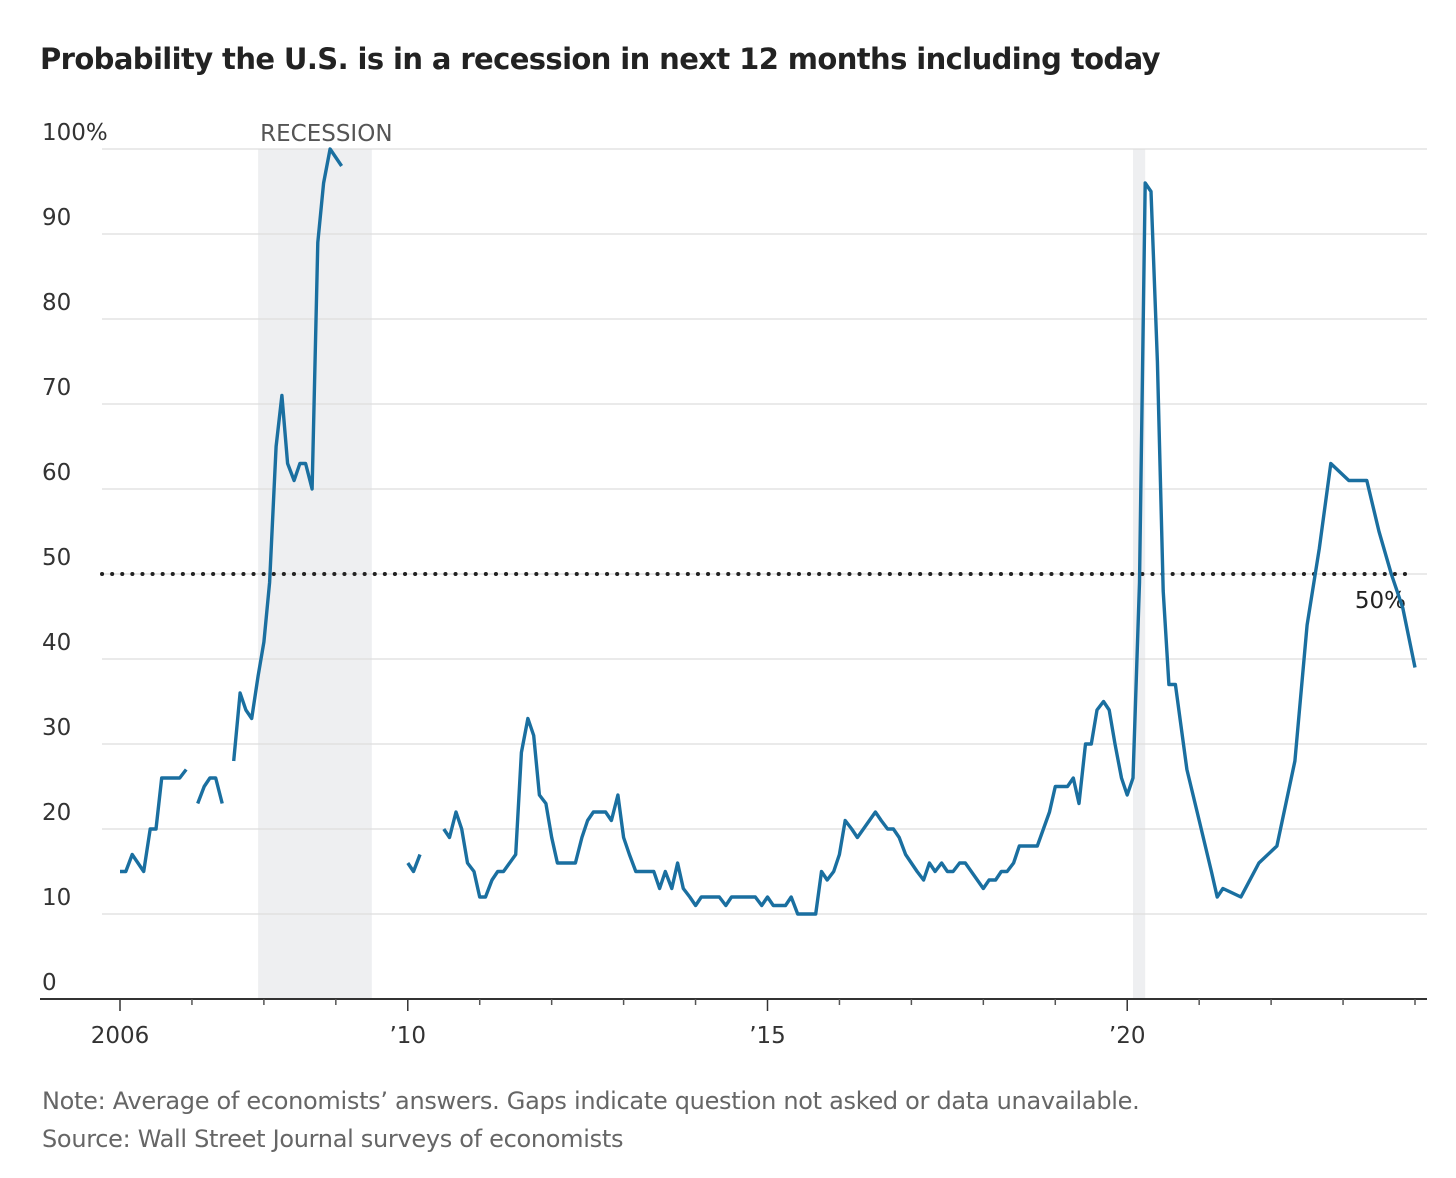 The width and height of the screenshot is (1456, 1178). What do you see at coordinates (56, 643) in the screenshot?
I see `y-tick-label: 40` at bounding box center [56, 643].